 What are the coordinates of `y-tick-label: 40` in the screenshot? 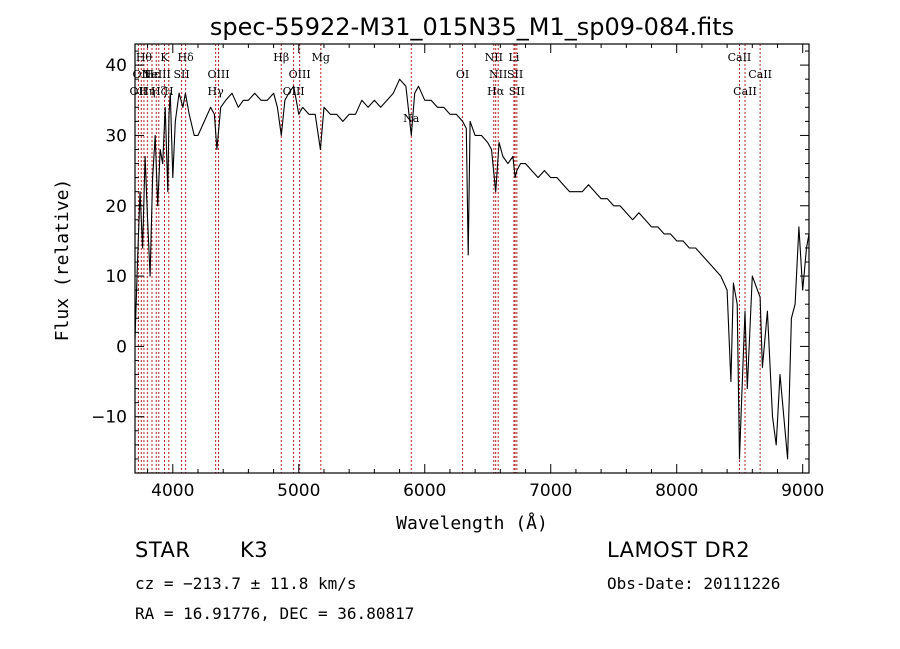 It's located at (116, 66).